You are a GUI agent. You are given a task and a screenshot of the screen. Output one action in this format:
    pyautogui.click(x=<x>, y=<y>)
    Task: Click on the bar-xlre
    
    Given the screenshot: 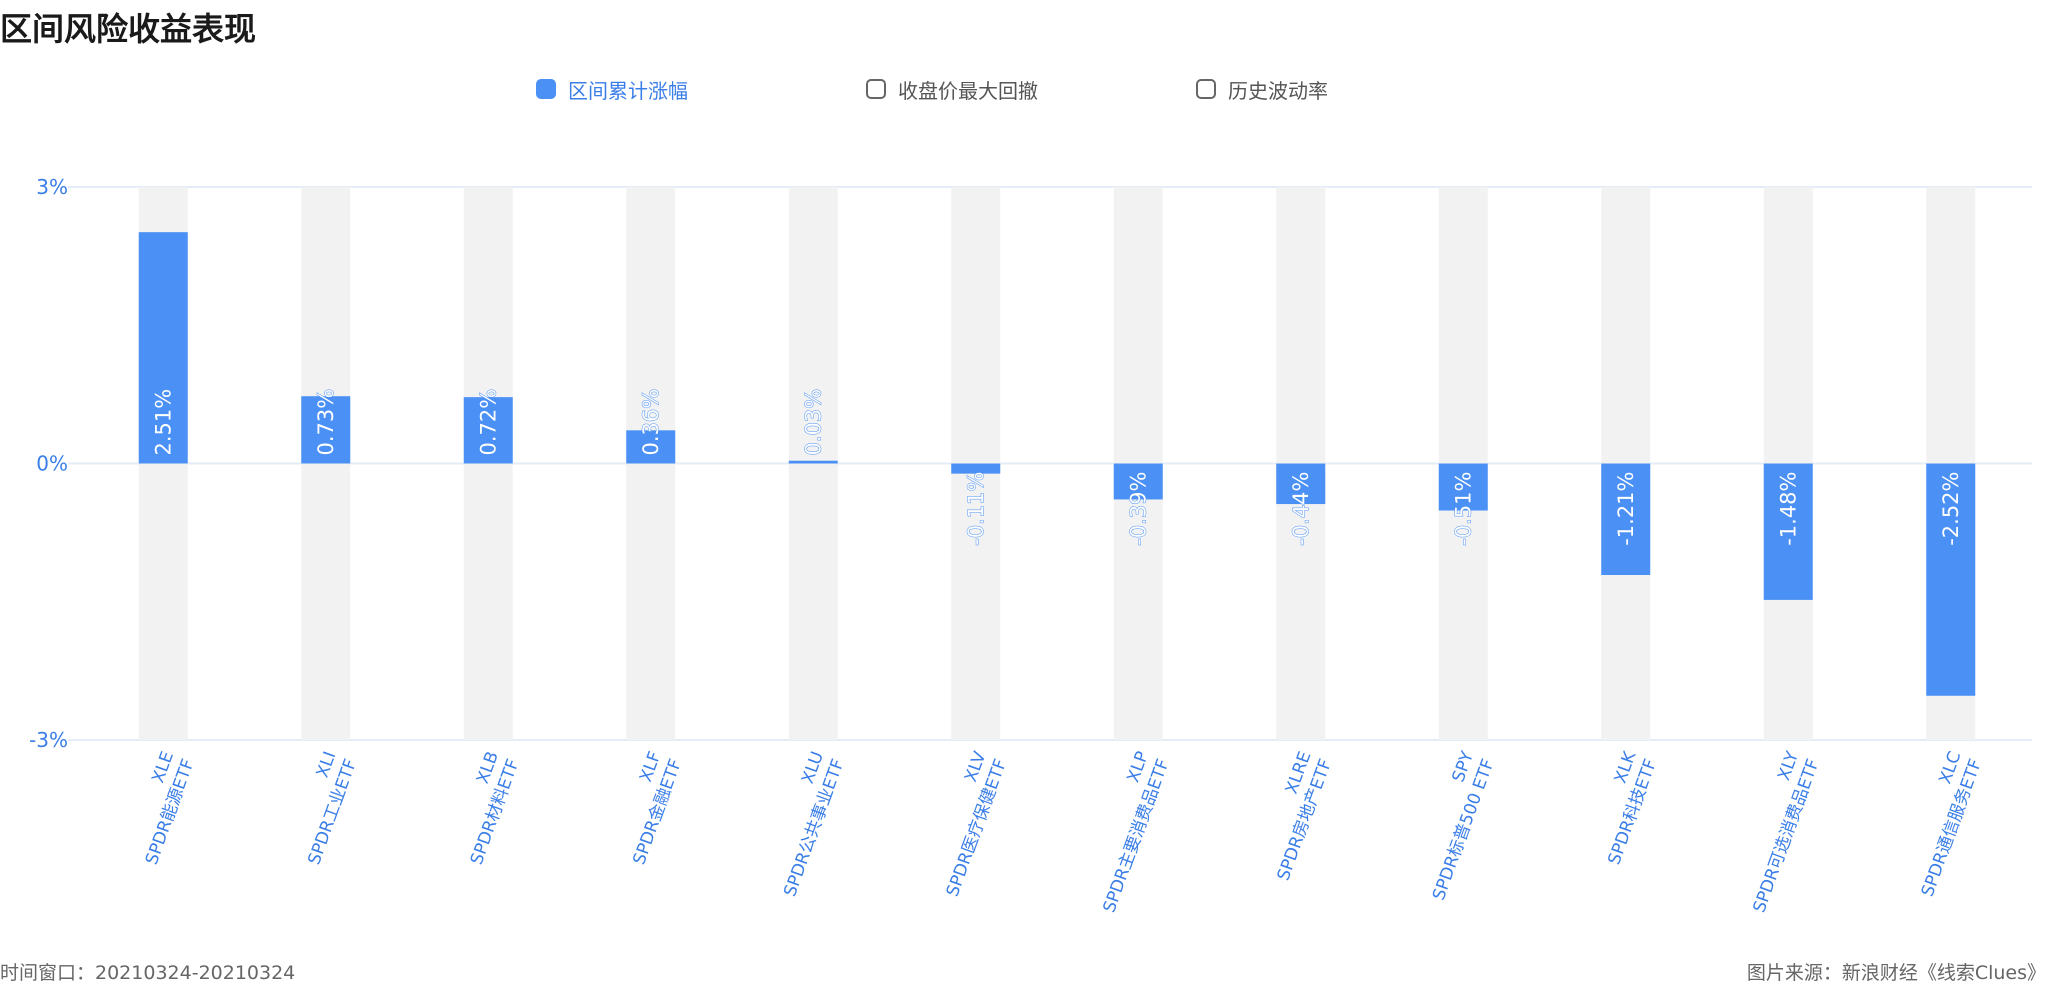 What is the action you would take?
    pyautogui.click(x=1301, y=484)
    